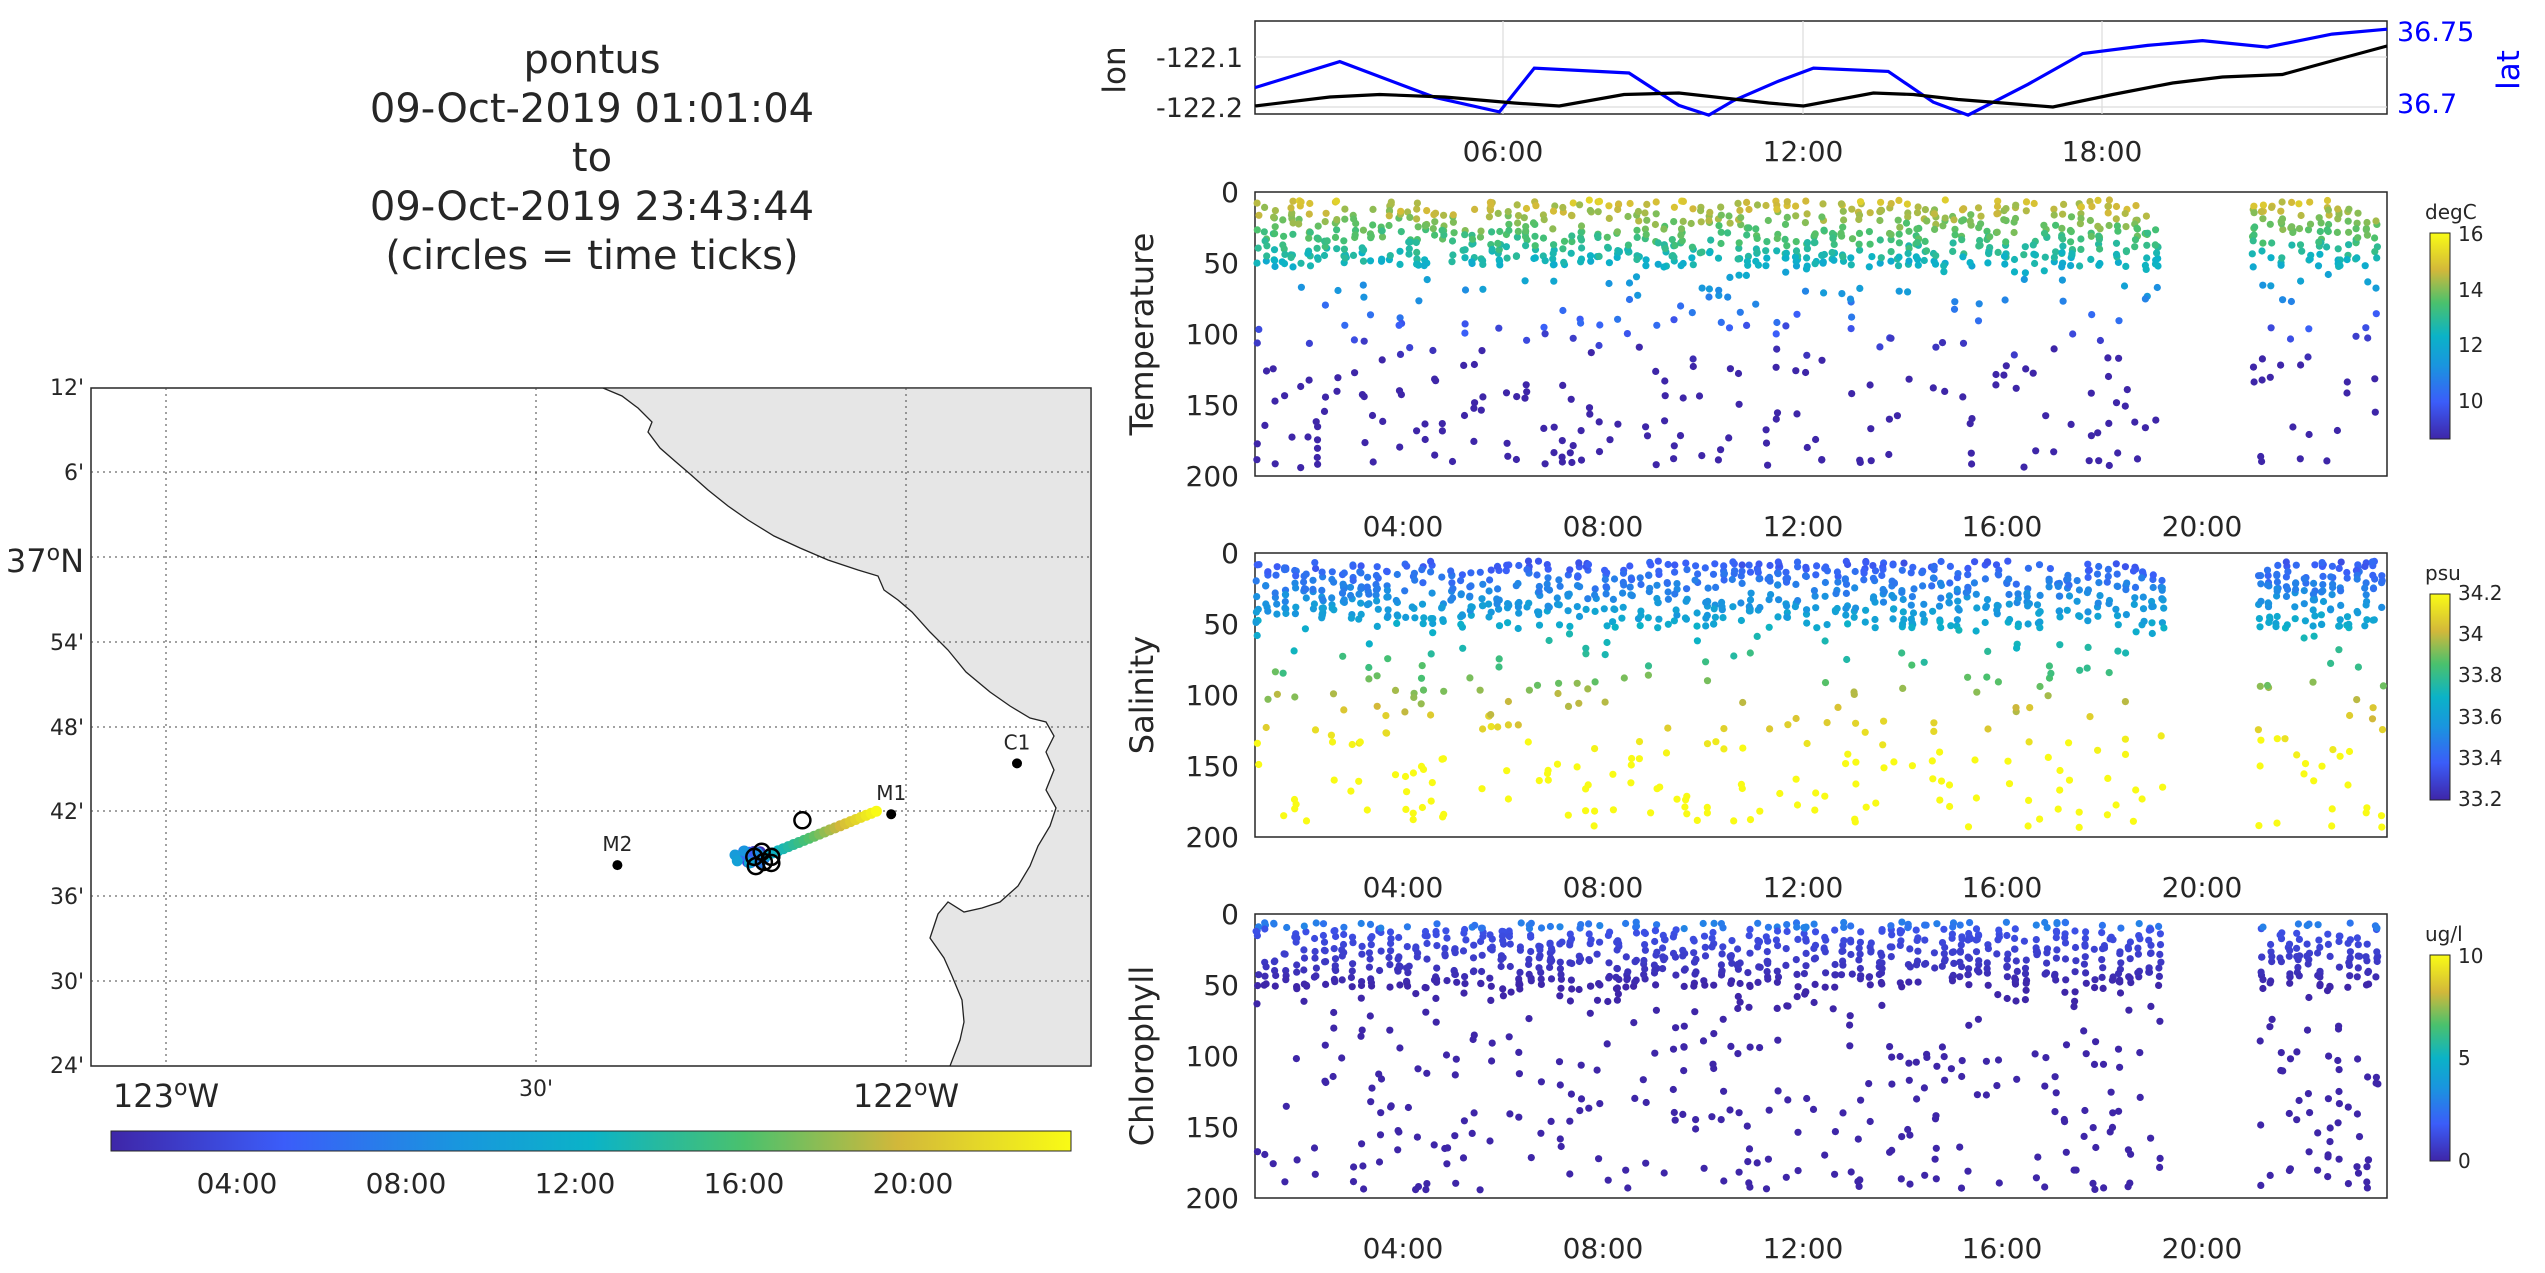 The width and height of the screenshot is (2545, 1273). Describe the element at coordinates (1017, 742) in the screenshot. I see `station-label: C1` at that location.